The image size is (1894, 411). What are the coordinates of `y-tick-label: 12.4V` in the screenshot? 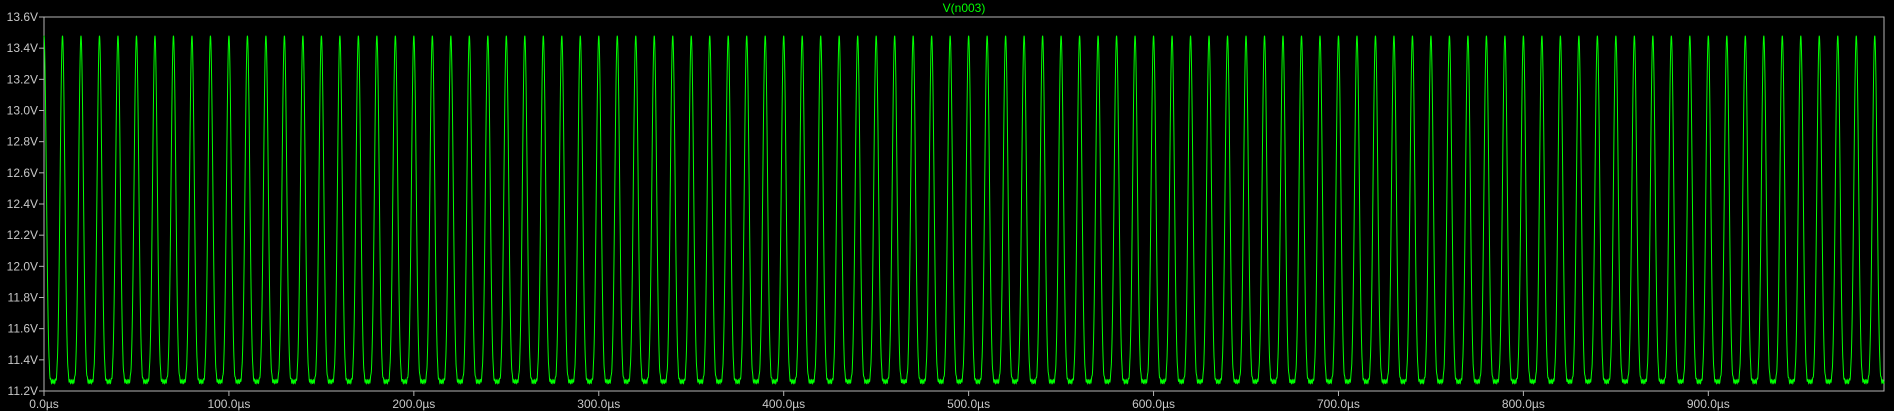 It's located at (22, 204).